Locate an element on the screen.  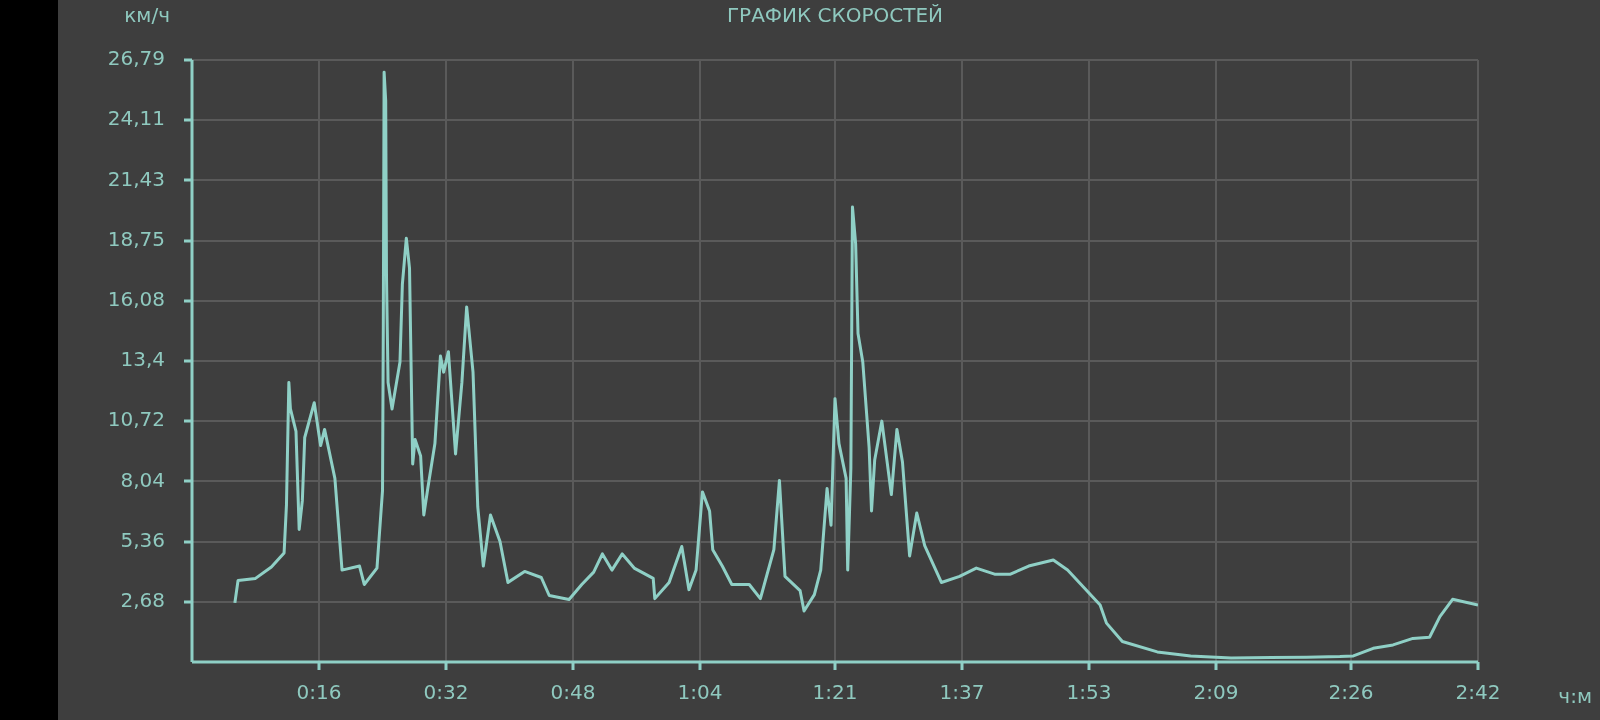
y-tick-label: 10,72 is located at coordinates (136, 419).